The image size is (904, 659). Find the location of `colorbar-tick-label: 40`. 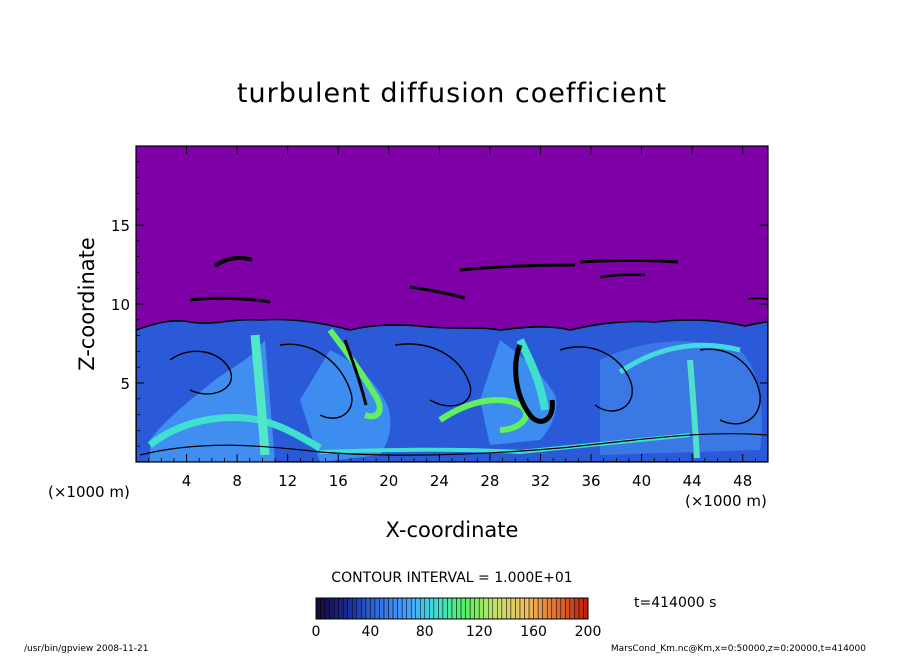

colorbar-tick-label: 40 is located at coordinates (370, 632).